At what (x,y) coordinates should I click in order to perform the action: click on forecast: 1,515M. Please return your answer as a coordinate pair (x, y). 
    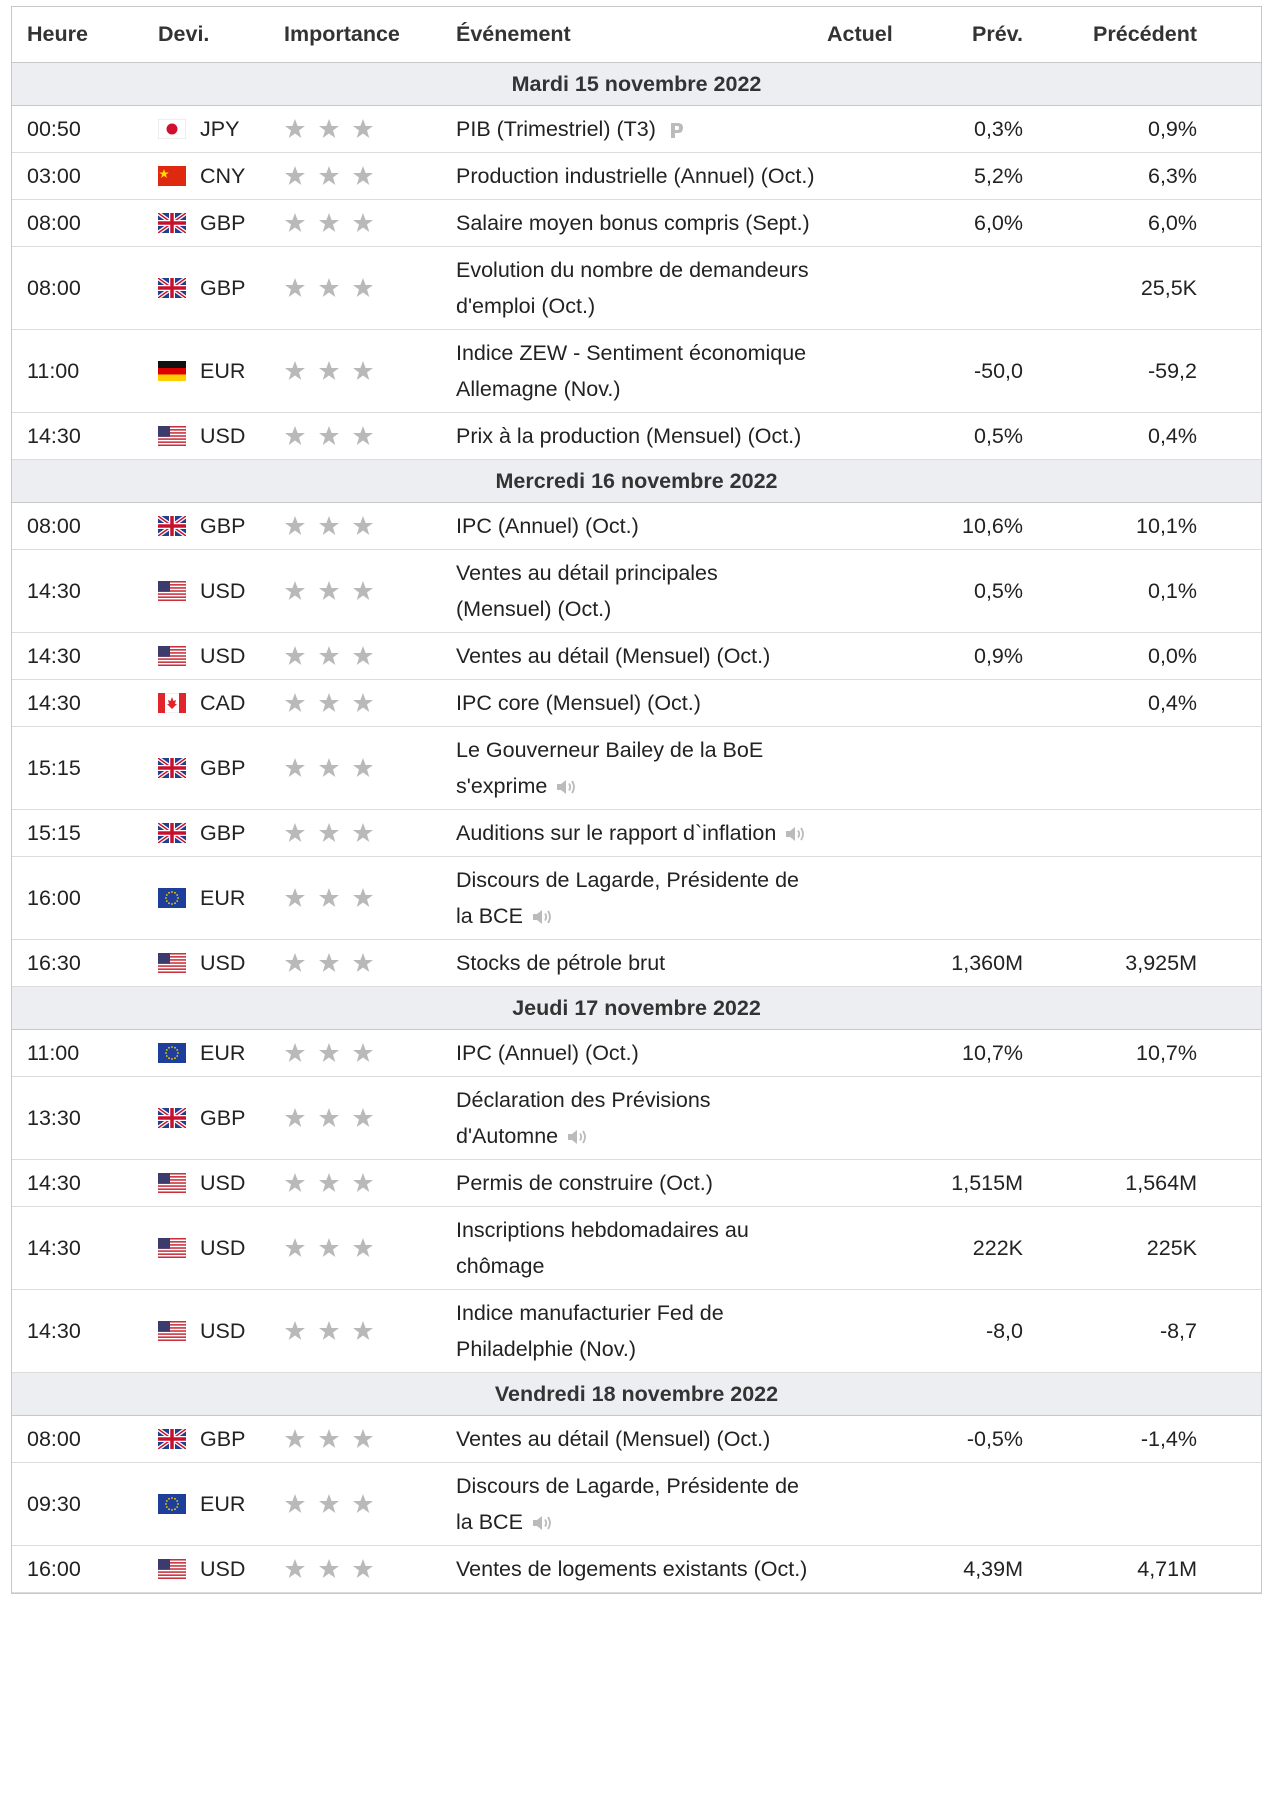
    Looking at the image, I should click on (987, 1182).